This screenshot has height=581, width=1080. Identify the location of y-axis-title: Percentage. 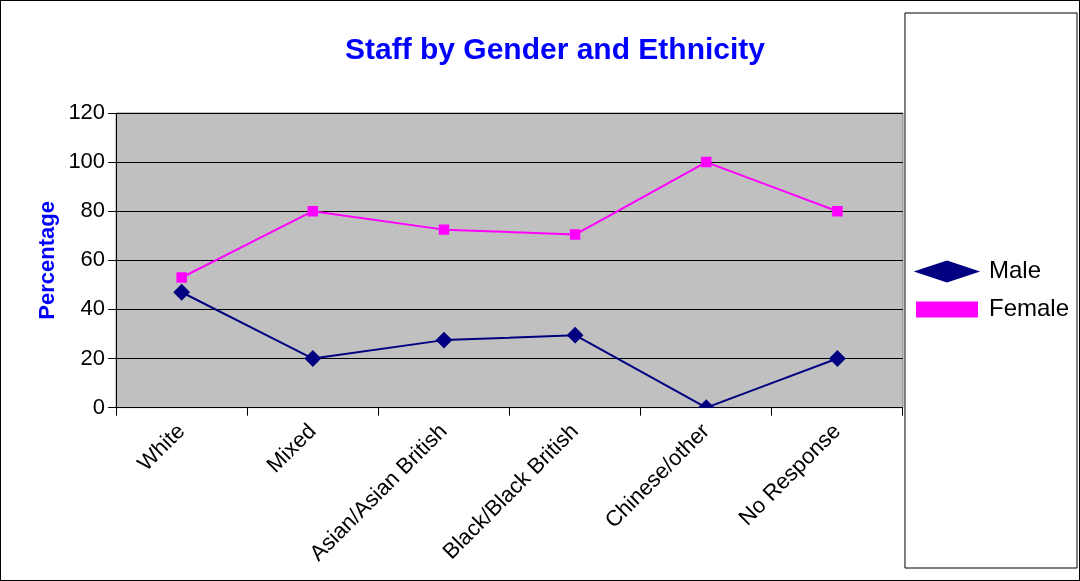
(47, 260).